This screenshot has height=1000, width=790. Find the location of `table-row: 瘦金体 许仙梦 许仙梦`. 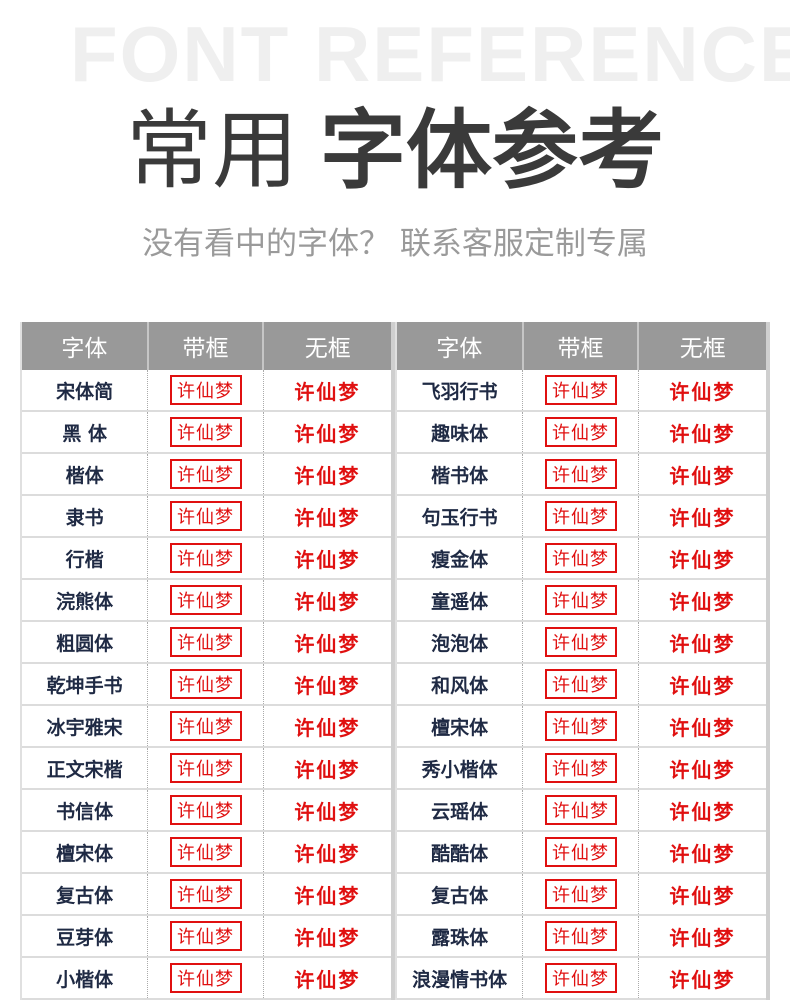

table-row: 瘦金体 许仙梦 许仙梦 is located at coordinates (581, 559).